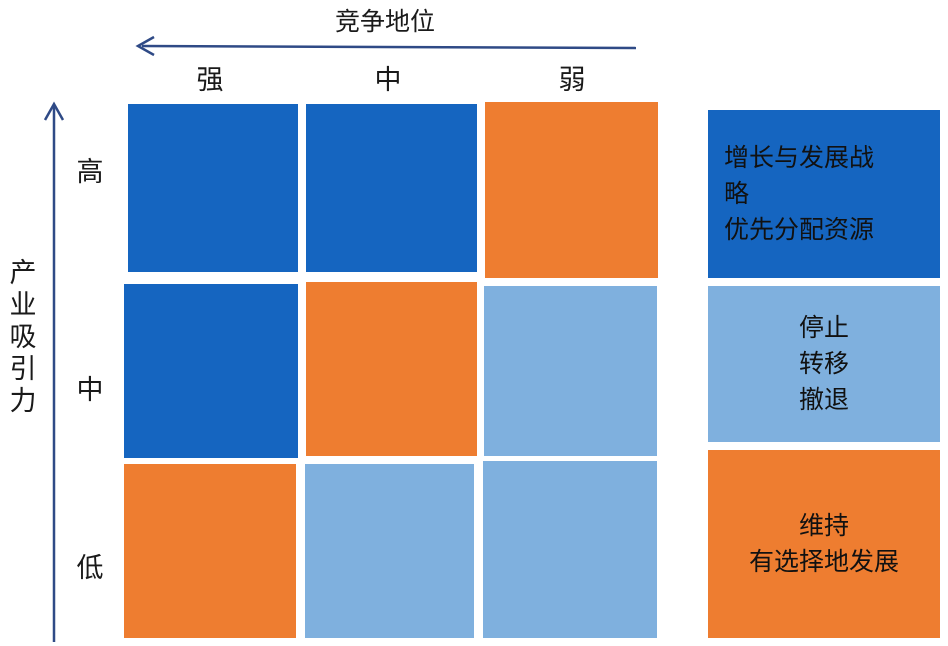 The image size is (948, 646). Describe the element at coordinates (211, 371) in the screenshot. I see `matrix-cell-medium-strong` at that location.